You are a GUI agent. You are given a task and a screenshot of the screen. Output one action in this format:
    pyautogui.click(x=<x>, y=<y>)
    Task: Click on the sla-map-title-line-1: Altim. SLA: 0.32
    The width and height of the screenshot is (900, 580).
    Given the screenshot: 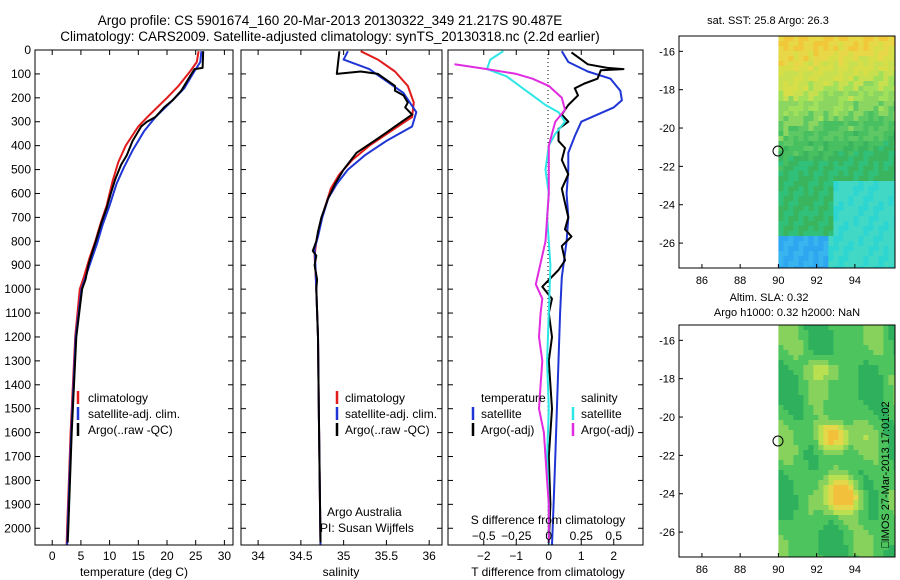 What is the action you would take?
    pyautogui.click(x=769, y=298)
    